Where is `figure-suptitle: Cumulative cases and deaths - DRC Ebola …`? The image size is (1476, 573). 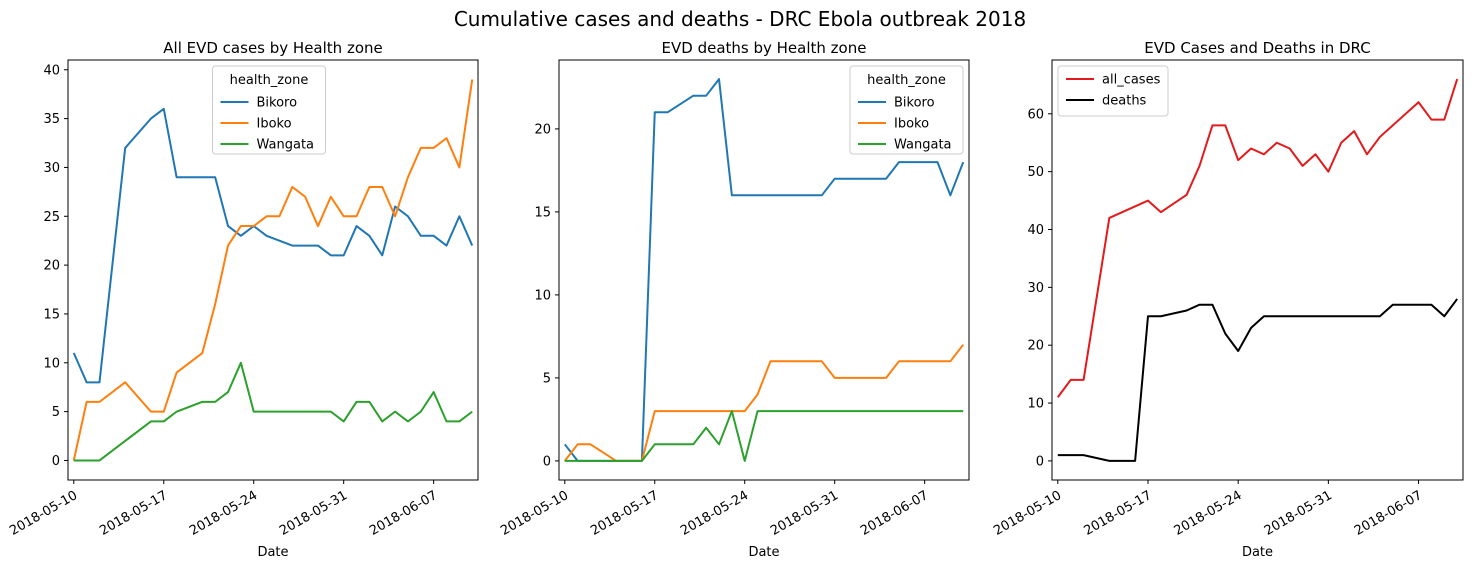
figure-suptitle: Cumulative cases and deaths - DRC Ebola … is located at coordinates (740, 19).